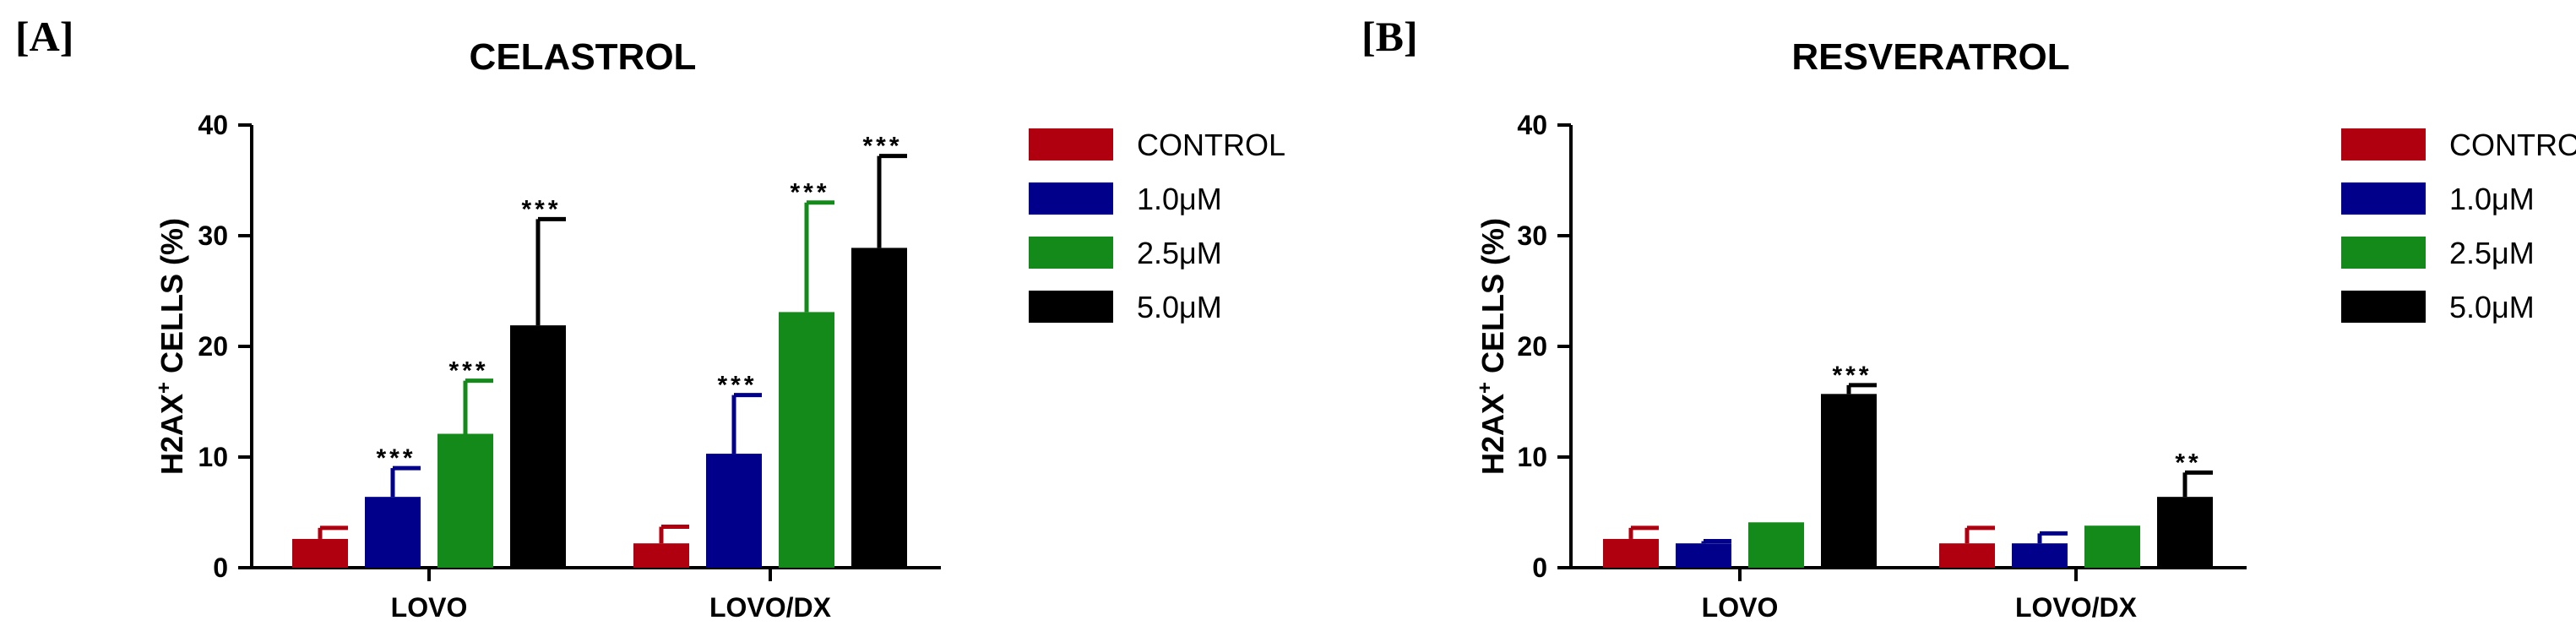  What do you see at coordinates (1389, 36) in the screenshot?
I see `panel-label: [B]` at bounding box center [1389, 36].